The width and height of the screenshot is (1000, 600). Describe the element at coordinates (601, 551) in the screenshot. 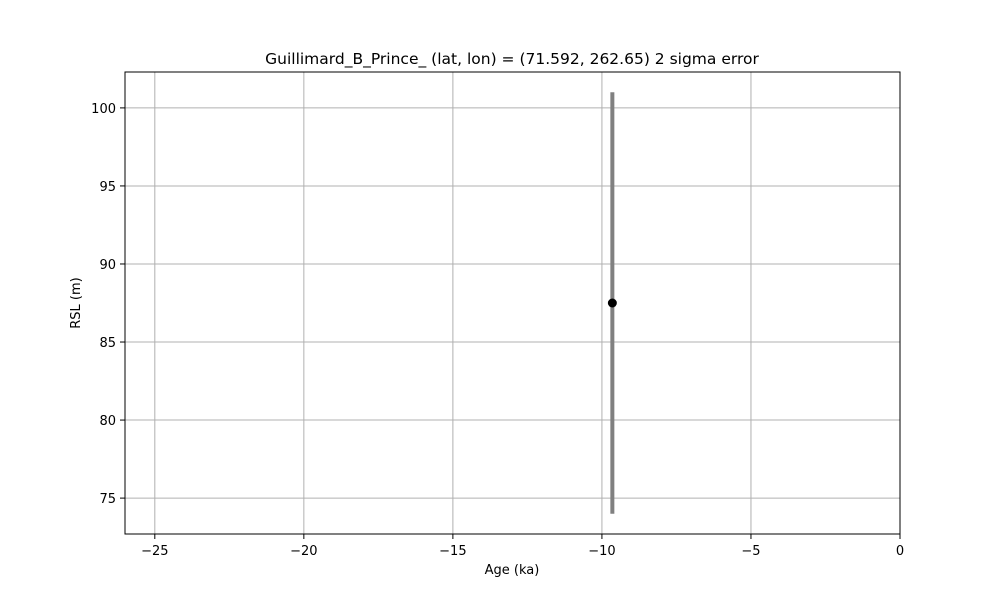

I see `x-tick-label: −10` at that location.